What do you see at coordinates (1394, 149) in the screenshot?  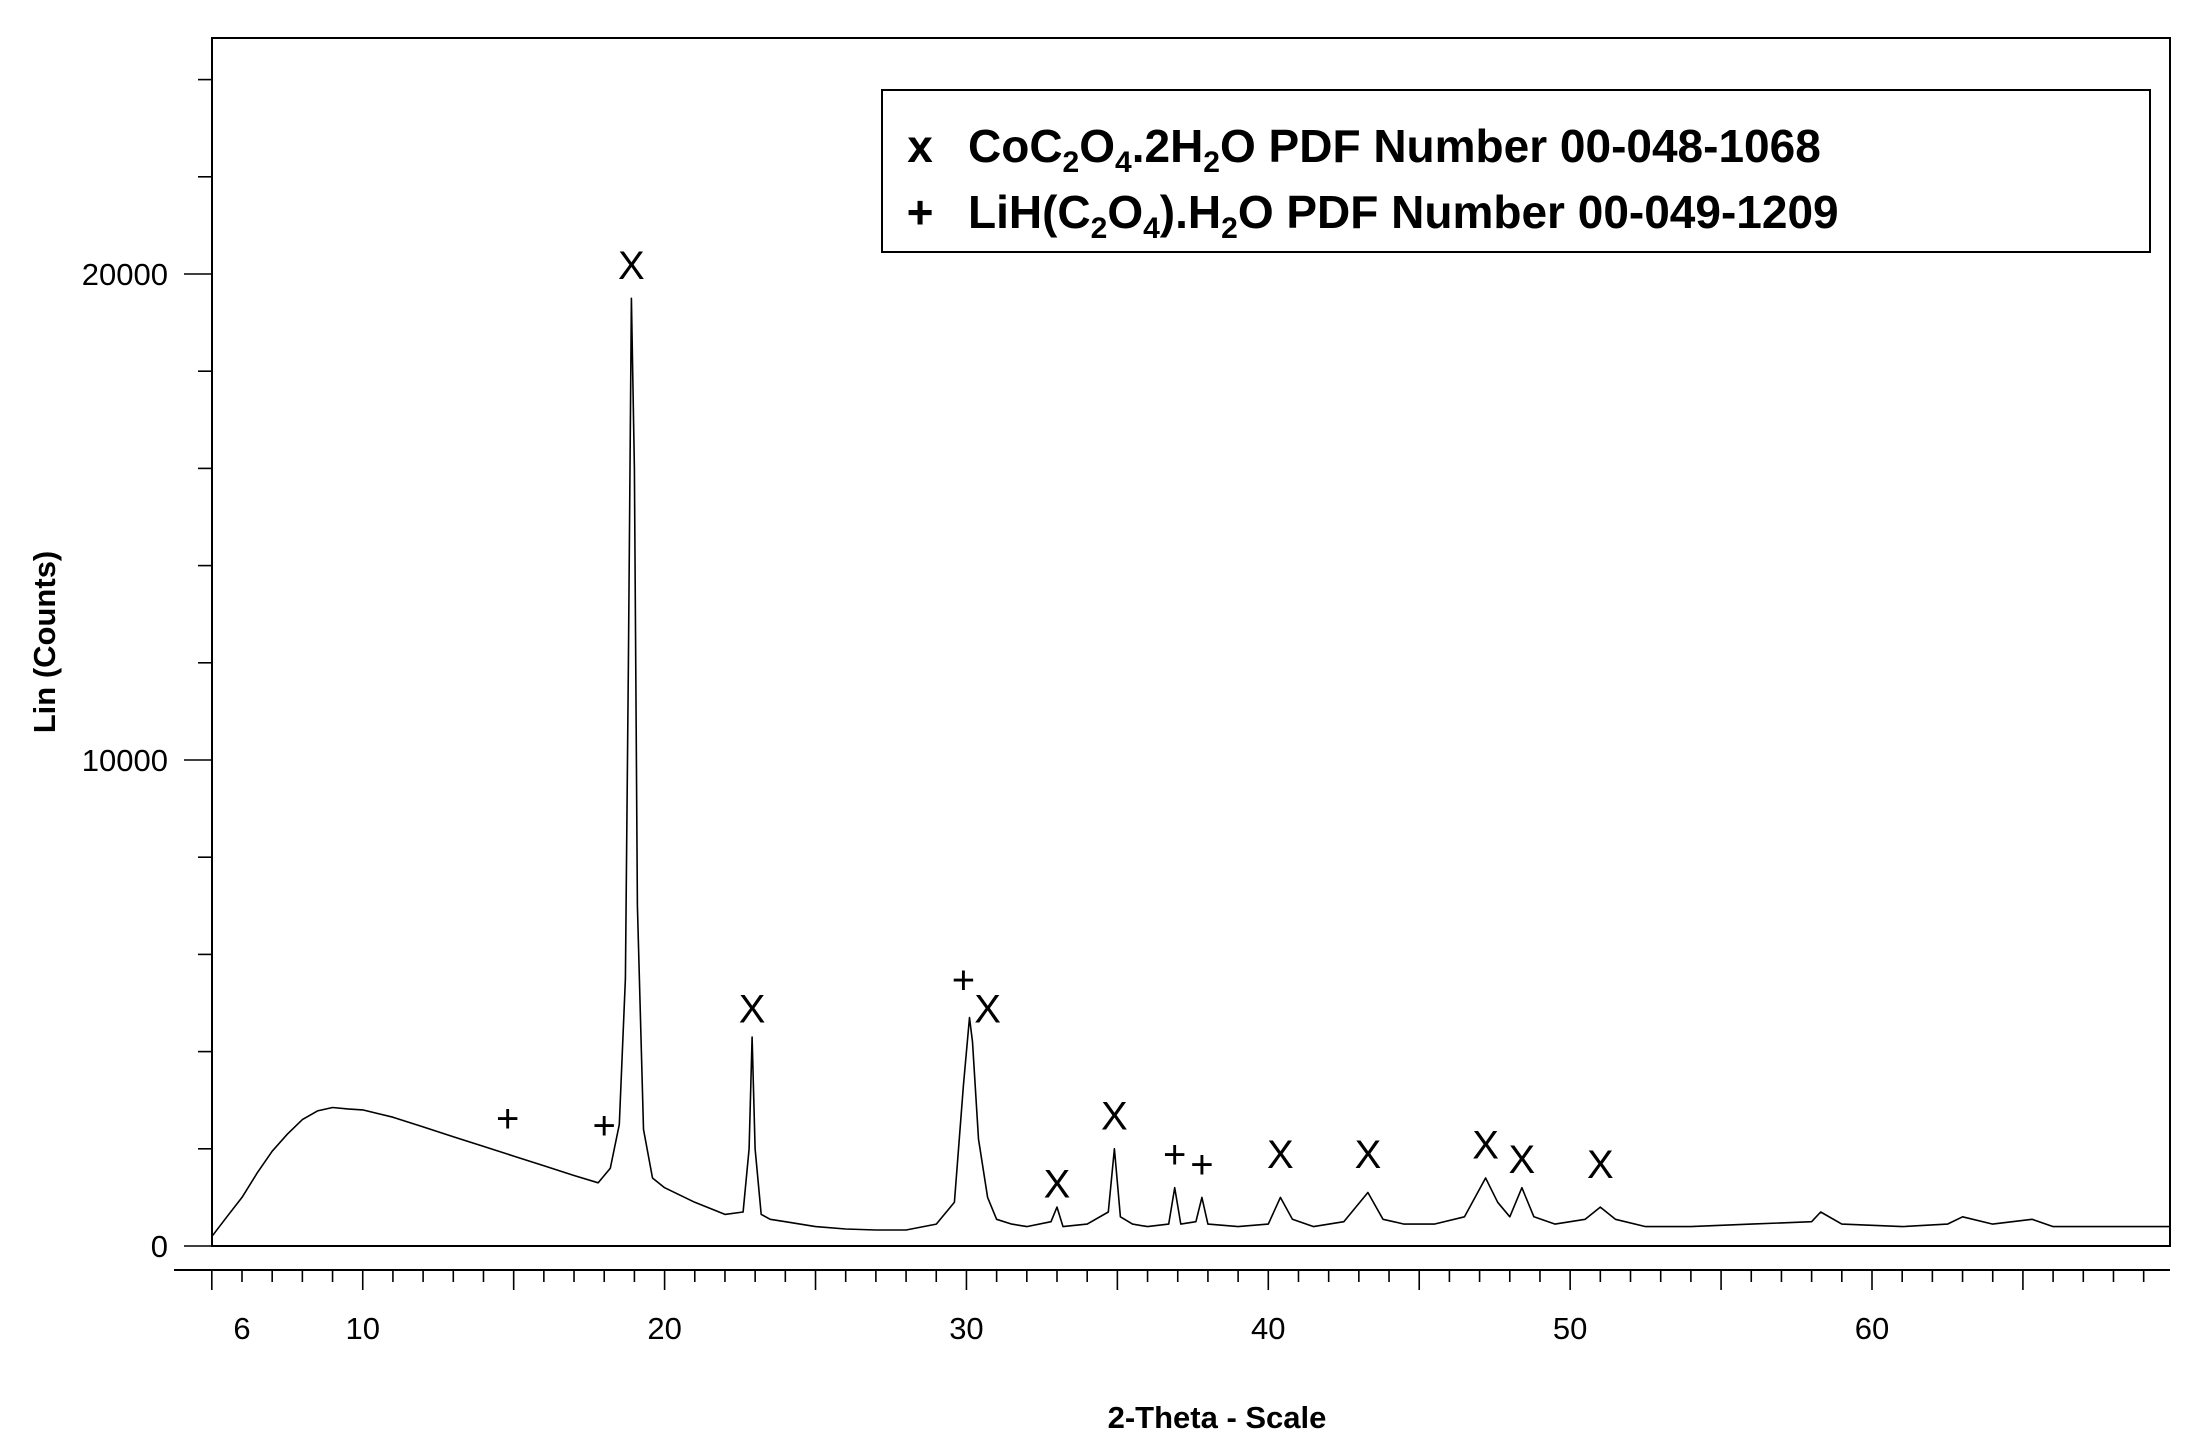 I see `legend-label-cobalt-oxalate: CoC2O4.2H2O PDF Number 00-048-1068` at bounding box center [1394, 149].